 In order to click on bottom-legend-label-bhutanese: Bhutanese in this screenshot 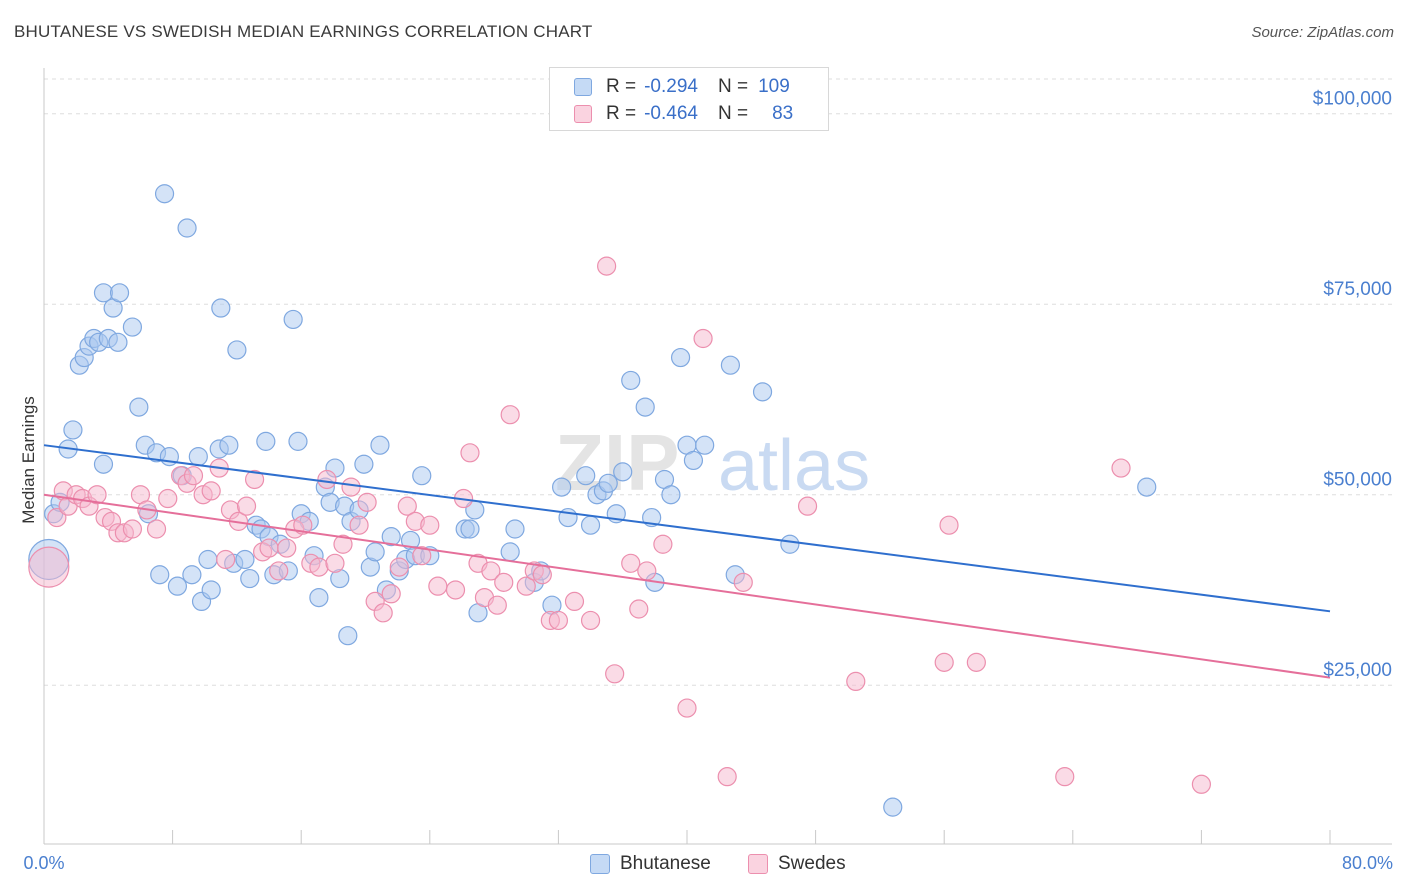, I will do `click(665, 863)`.